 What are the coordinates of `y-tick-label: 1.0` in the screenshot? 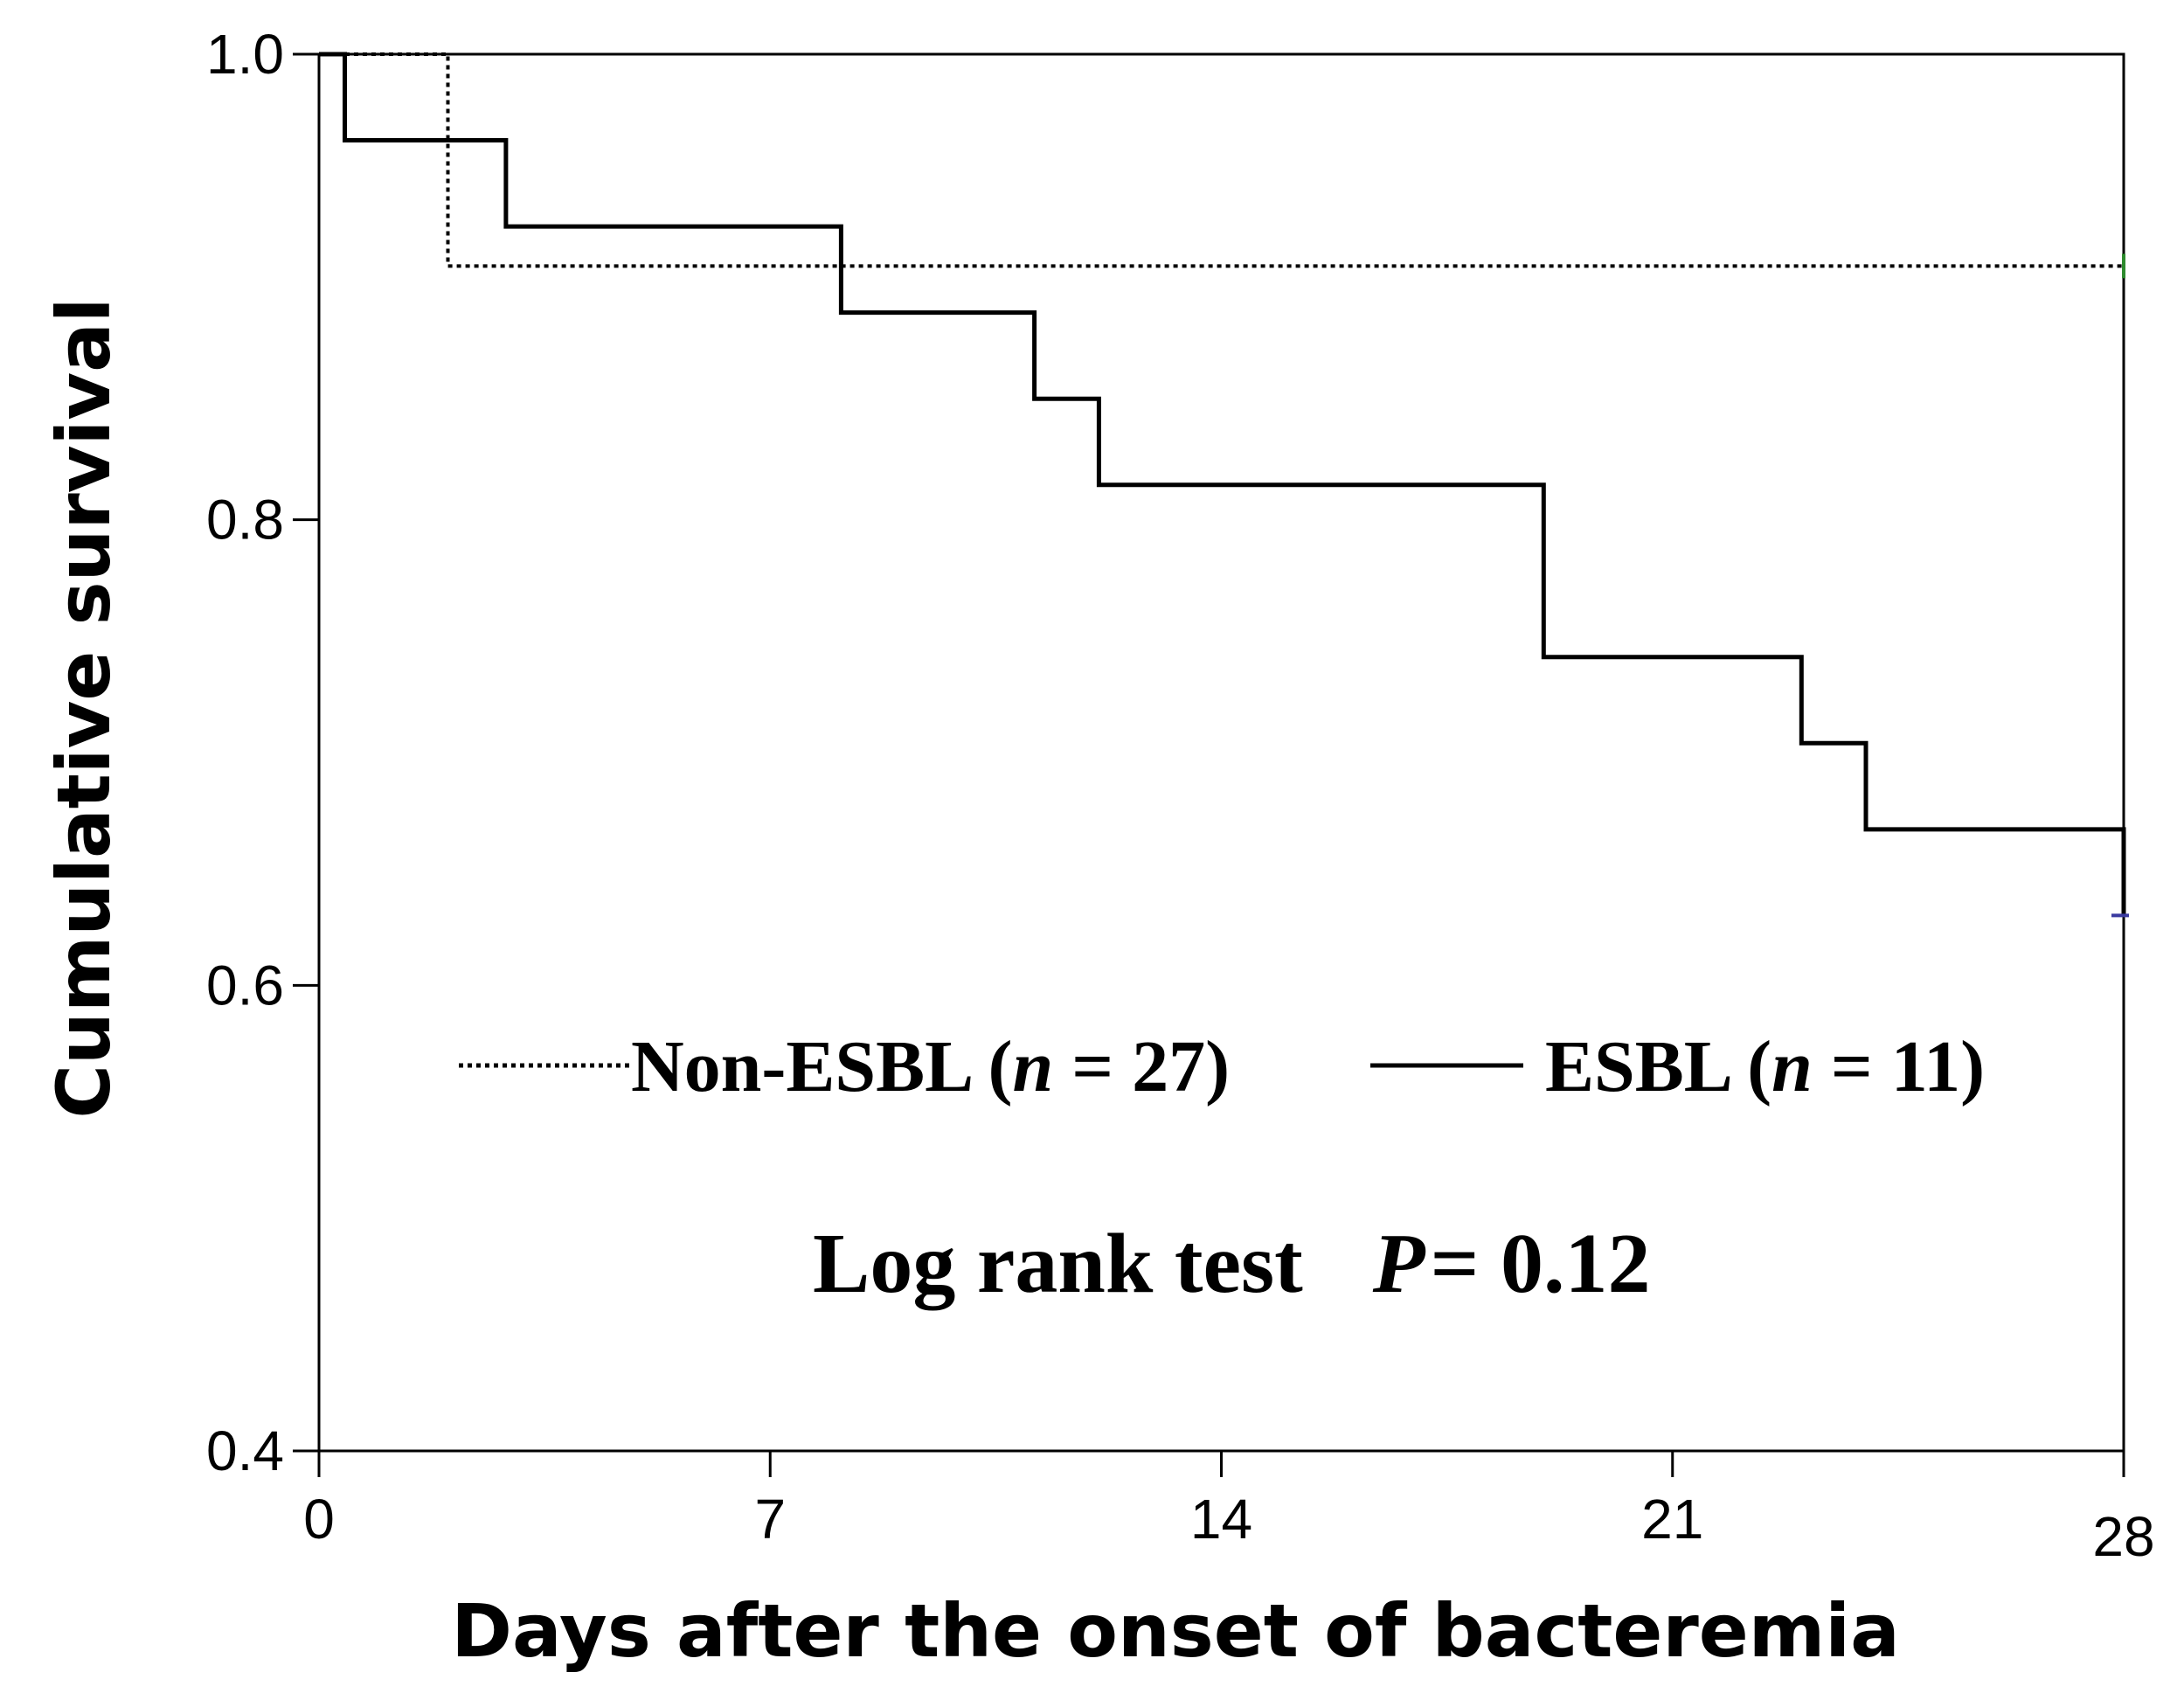 It's located at (245, 54).